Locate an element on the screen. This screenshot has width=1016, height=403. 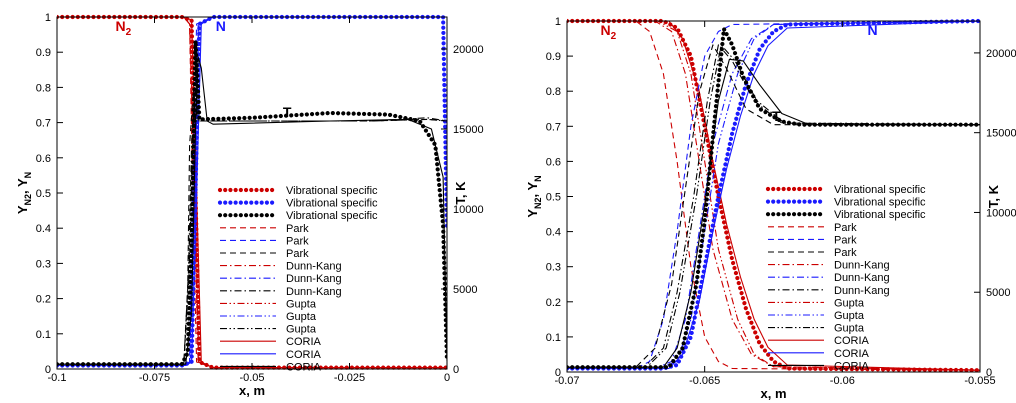
x-tick-label: -0.075 is located at coordinates (154, 378).